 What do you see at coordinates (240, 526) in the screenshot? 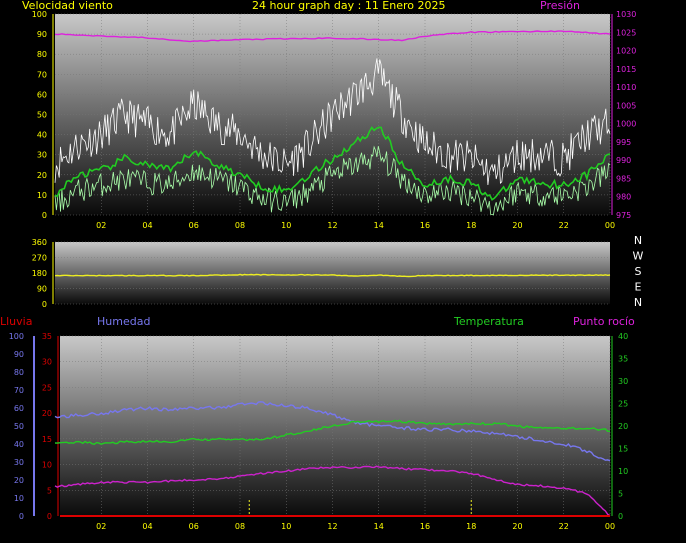
I see `climate-x-tick-label: 08` at bounding box center [240, 526].